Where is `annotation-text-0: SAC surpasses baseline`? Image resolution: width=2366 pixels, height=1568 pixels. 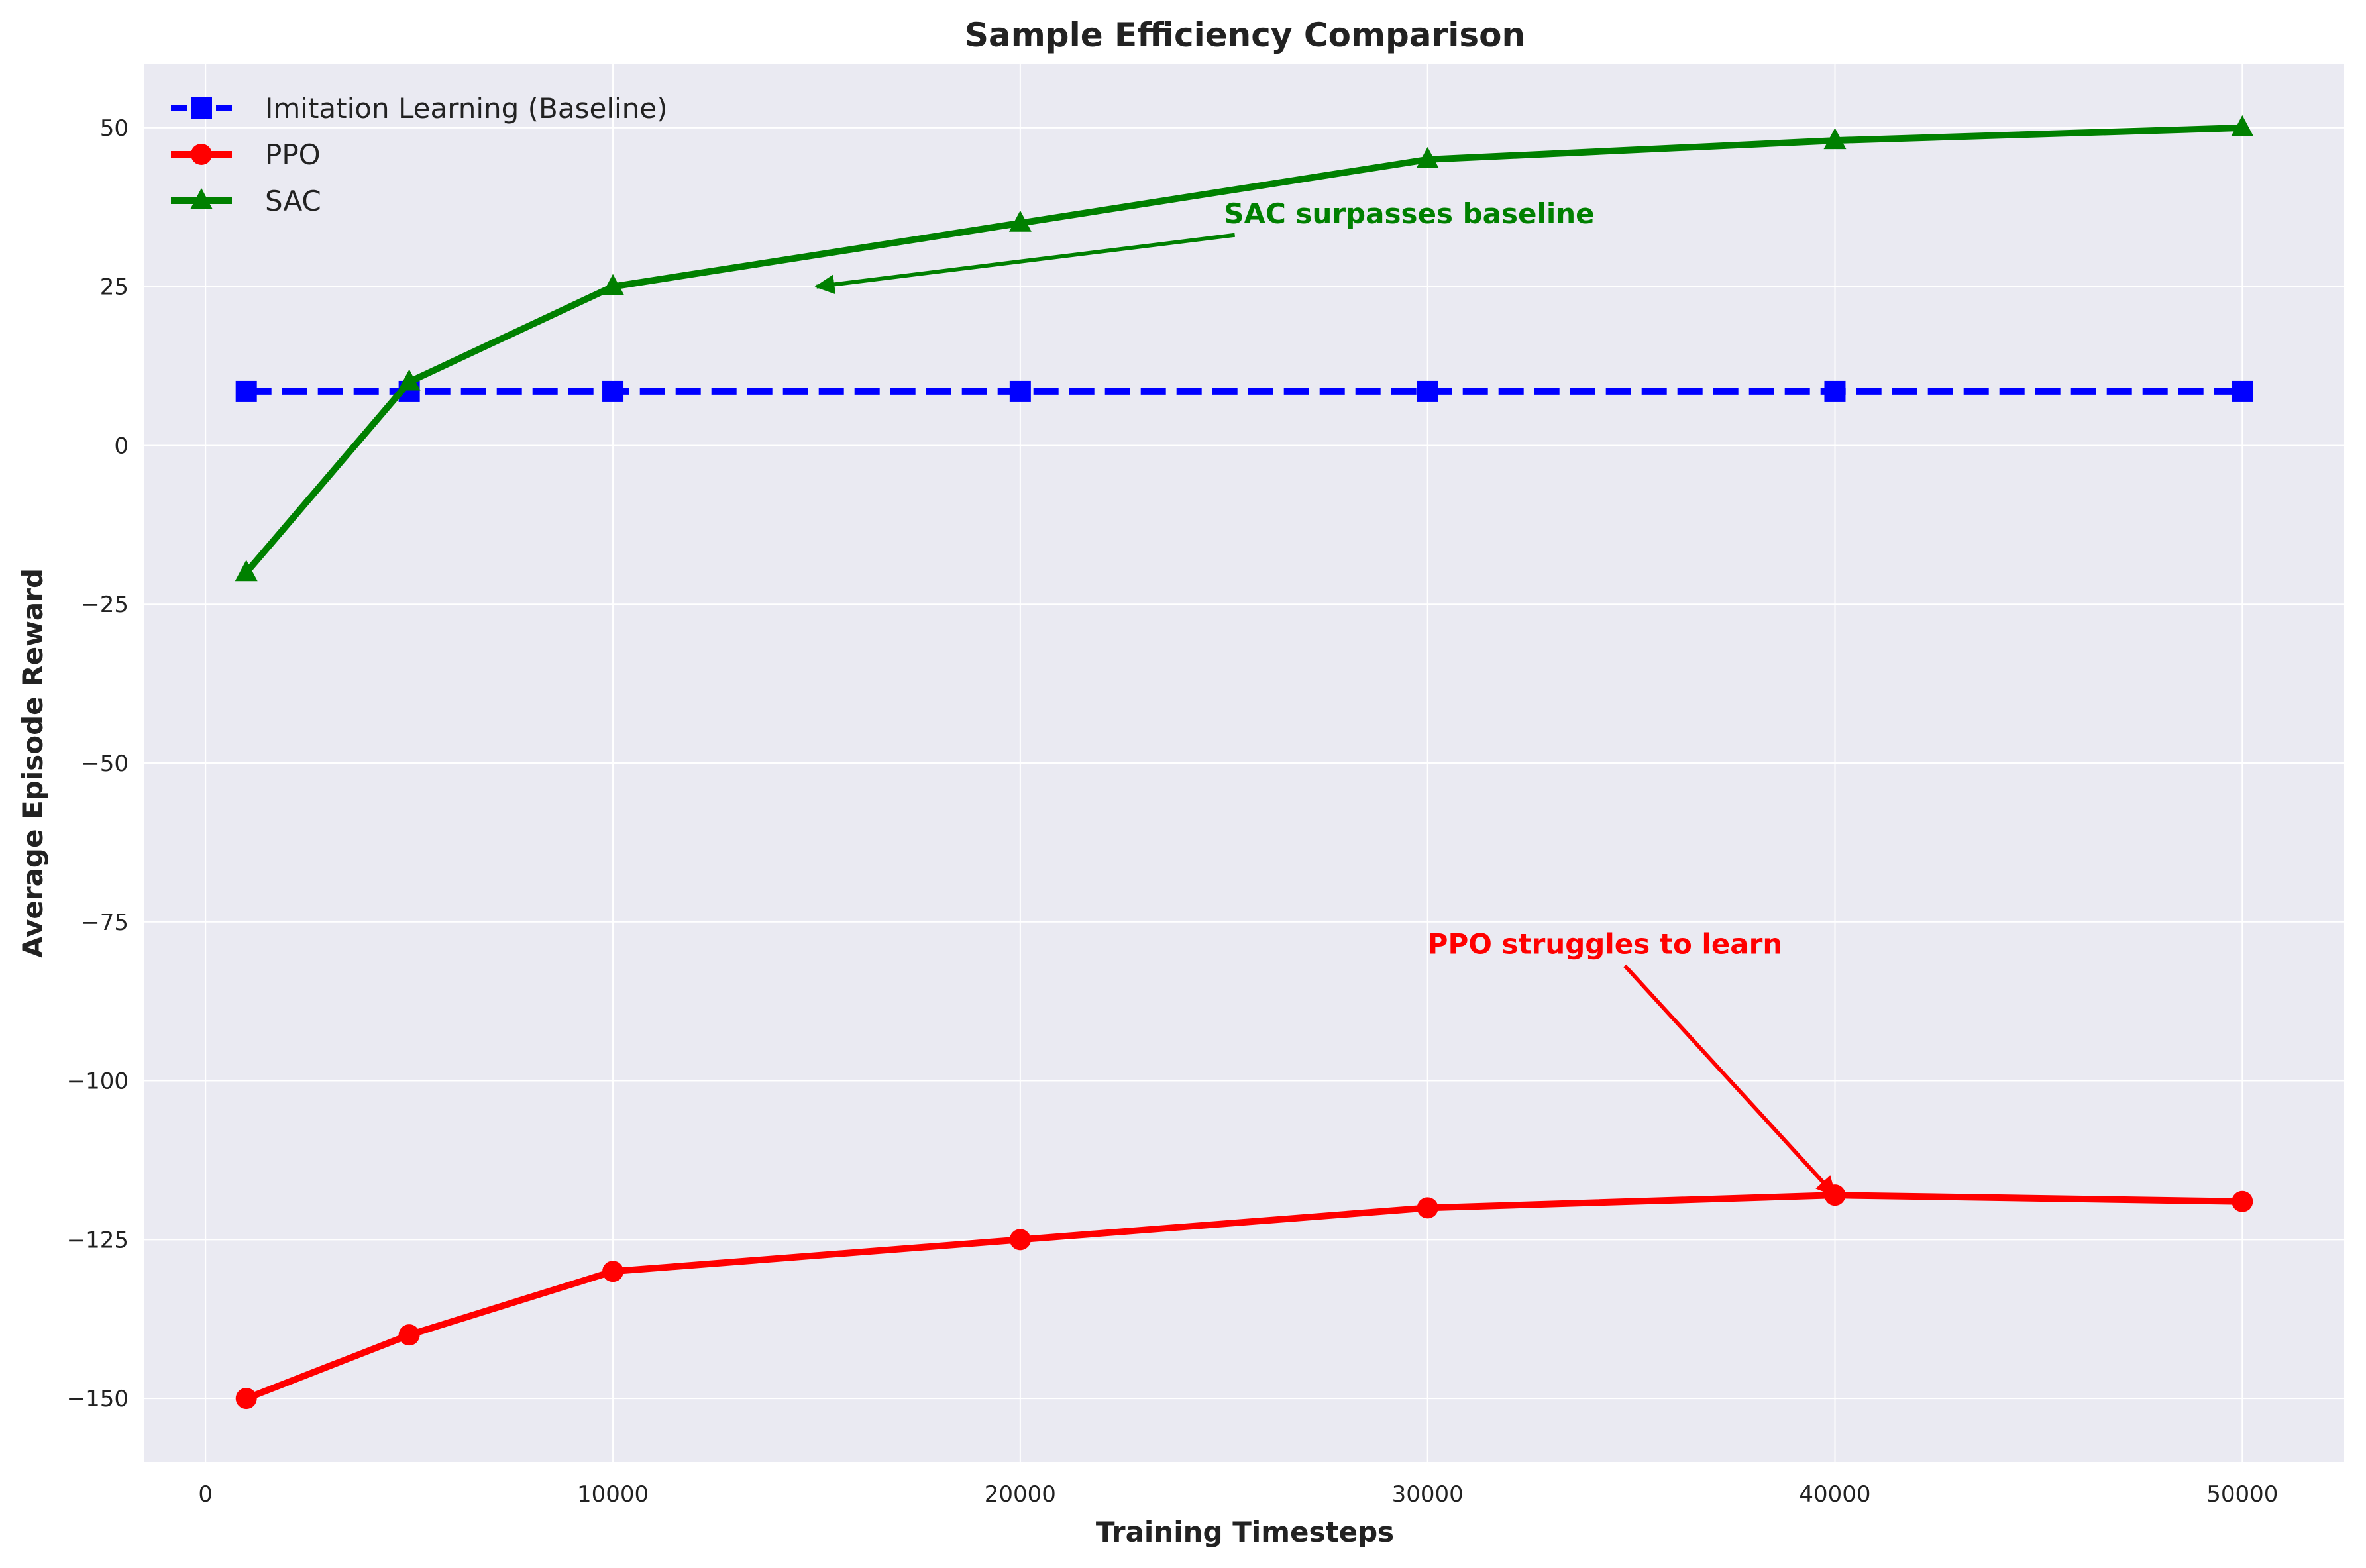 annotation-text-0: SAC surpasses baseline is located at coordinates (1409, 213).